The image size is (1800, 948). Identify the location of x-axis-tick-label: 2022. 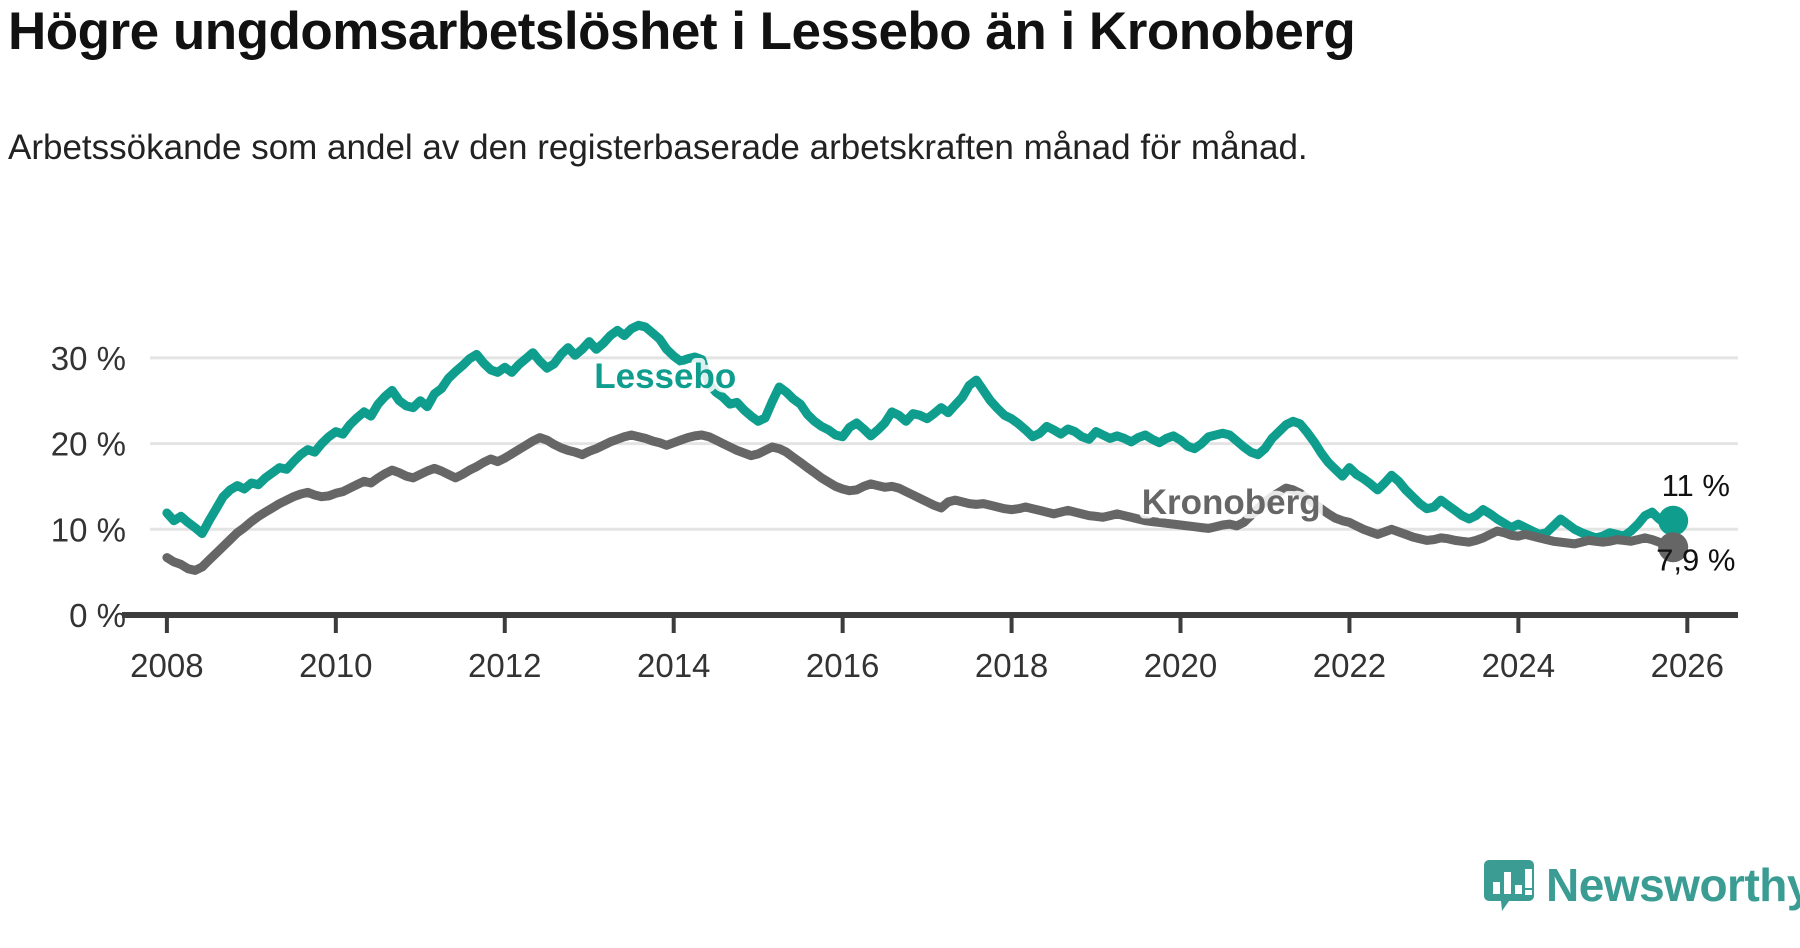
(1349, 665).